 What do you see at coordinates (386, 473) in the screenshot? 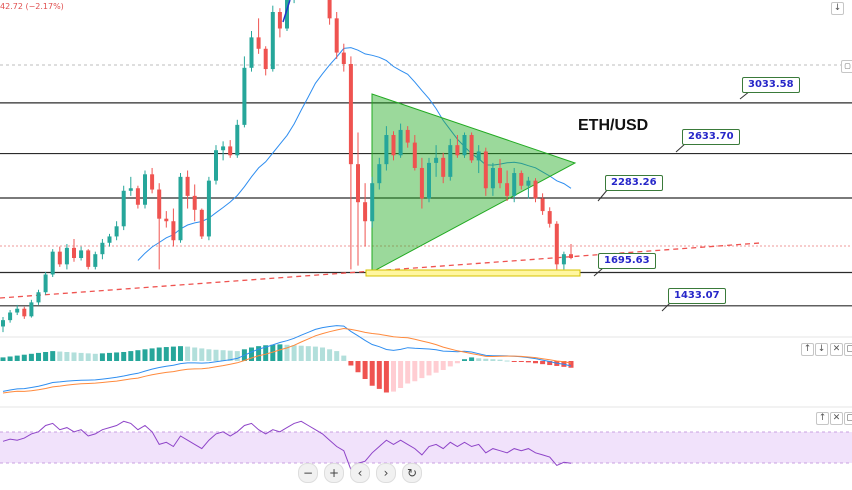
I see `scroll-right-icon: ›` at bounding box center [386, 473].